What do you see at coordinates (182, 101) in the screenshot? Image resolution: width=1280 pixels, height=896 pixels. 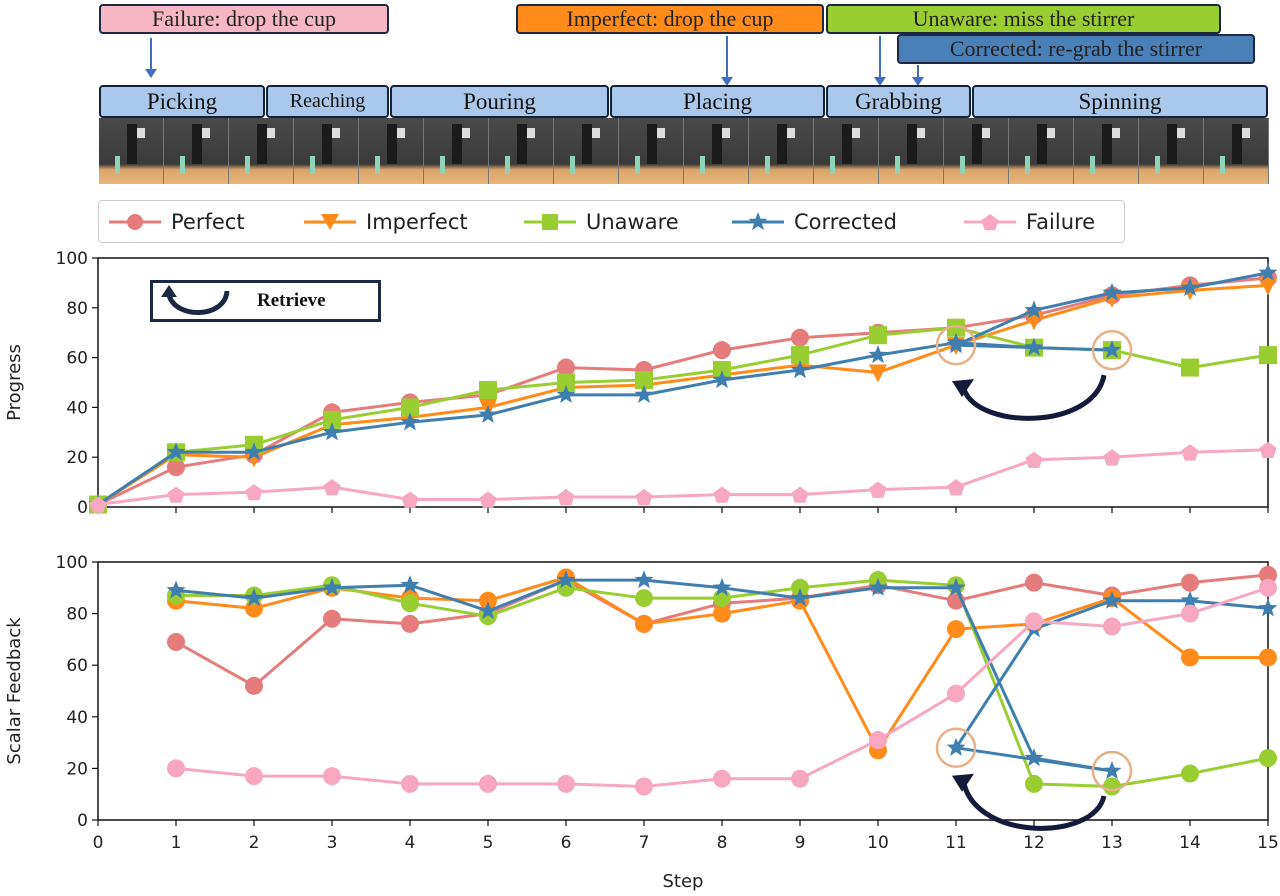 I see `phase-picking: Picking` at bounding box center [182, 101].